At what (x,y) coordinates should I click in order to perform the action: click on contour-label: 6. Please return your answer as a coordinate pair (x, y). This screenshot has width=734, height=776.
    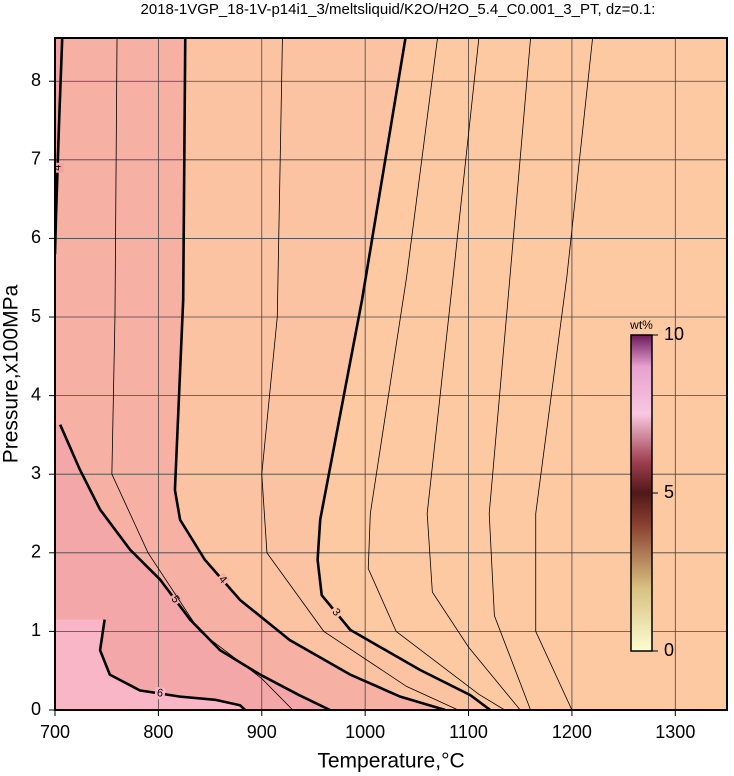
    Looking at the image, I should click on (160, 693).